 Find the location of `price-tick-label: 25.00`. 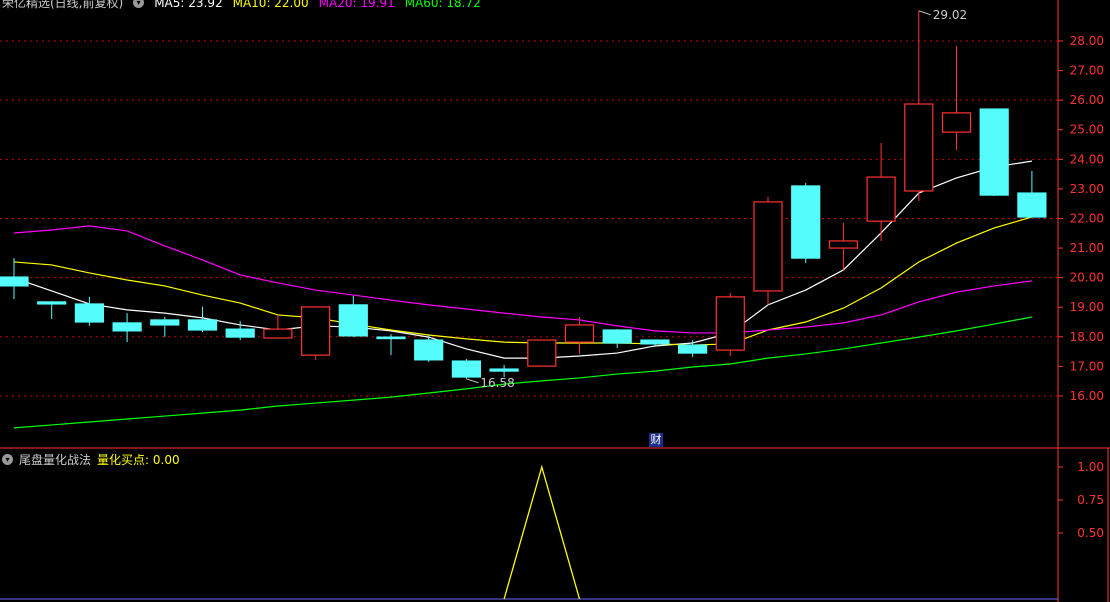

price-tick-label: 25.00 is located at coordinates (1087, 130).